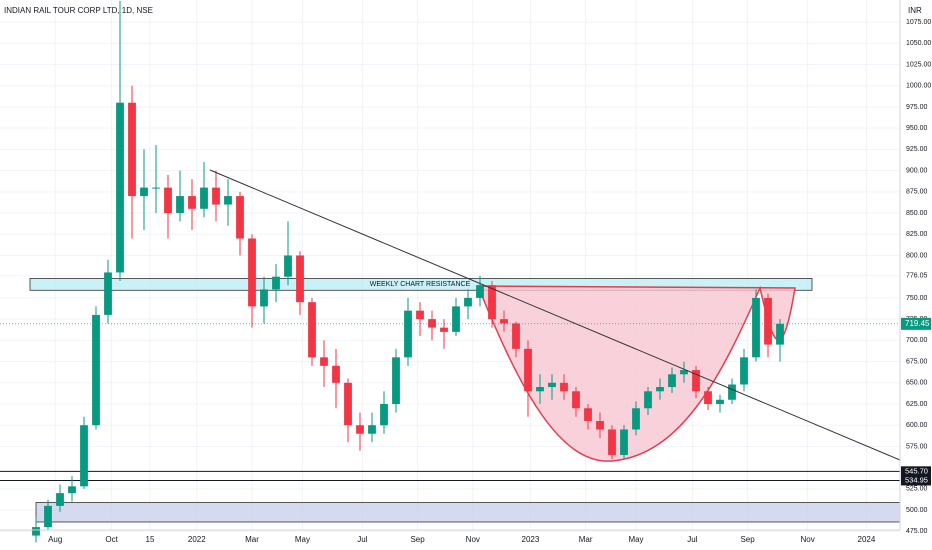 The image size is (932, 550). I want to click on y-tick-label: 650.00, so click(917, 383).